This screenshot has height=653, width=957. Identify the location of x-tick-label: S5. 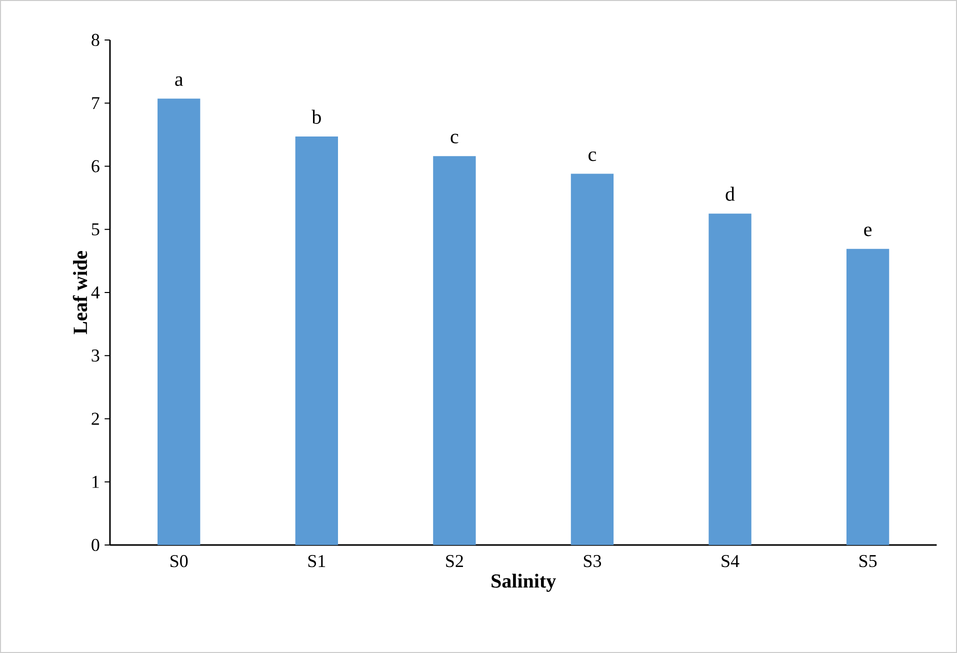
(868, 561).